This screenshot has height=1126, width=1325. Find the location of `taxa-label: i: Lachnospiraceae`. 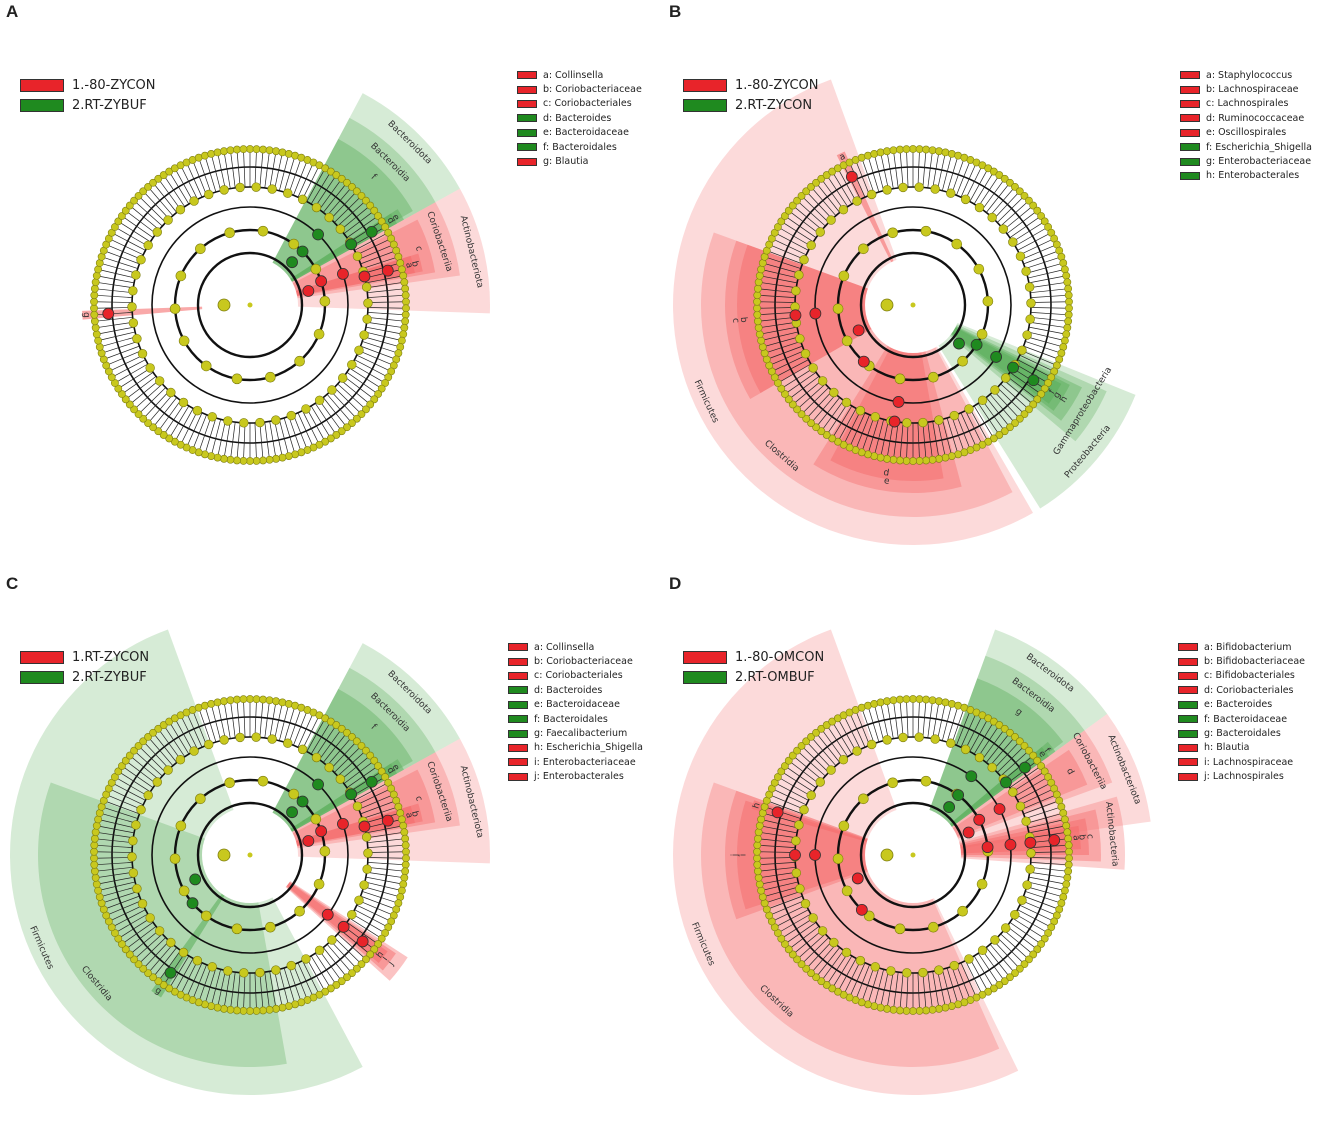

taxa-label: i: Lachnospiraceae is located at coordinates (1249, 762).